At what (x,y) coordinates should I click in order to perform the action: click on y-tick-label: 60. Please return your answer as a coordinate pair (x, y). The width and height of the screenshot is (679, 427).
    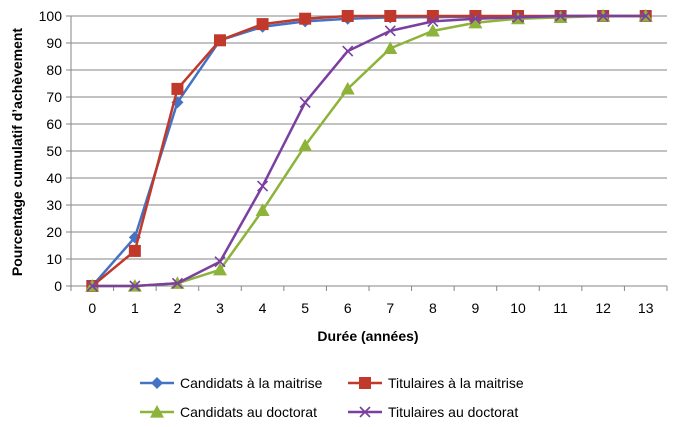
    Looking at the image, I should click on (54, 124).